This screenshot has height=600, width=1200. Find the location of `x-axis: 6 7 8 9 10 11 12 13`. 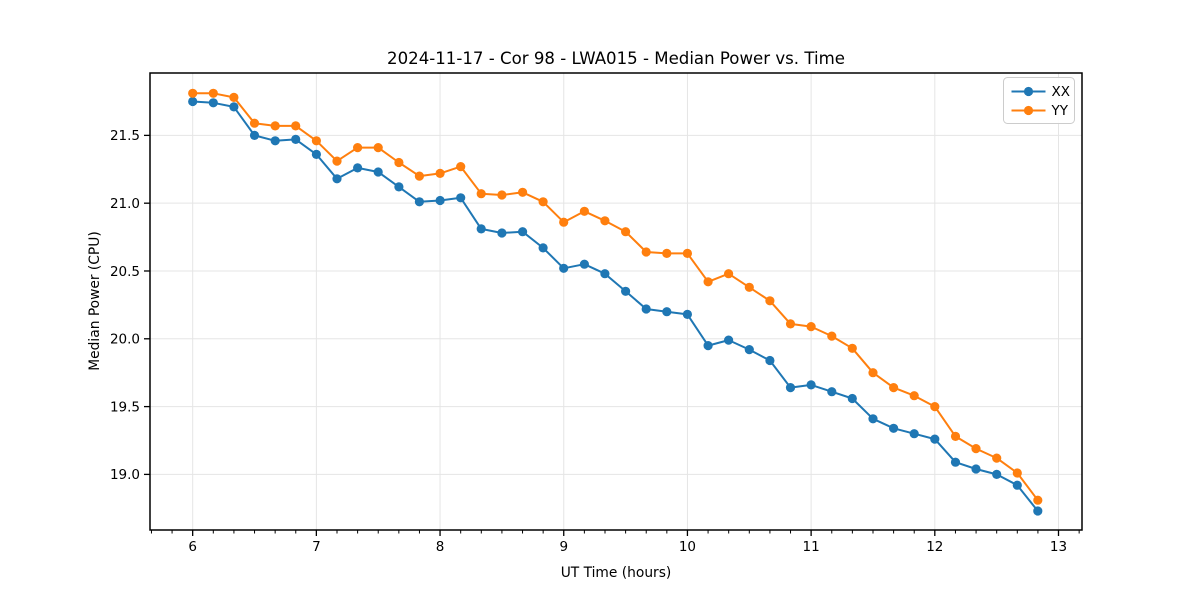

x-axis: 6 7 8 9 10 11 12 13 is located at coordinates (615, 542).